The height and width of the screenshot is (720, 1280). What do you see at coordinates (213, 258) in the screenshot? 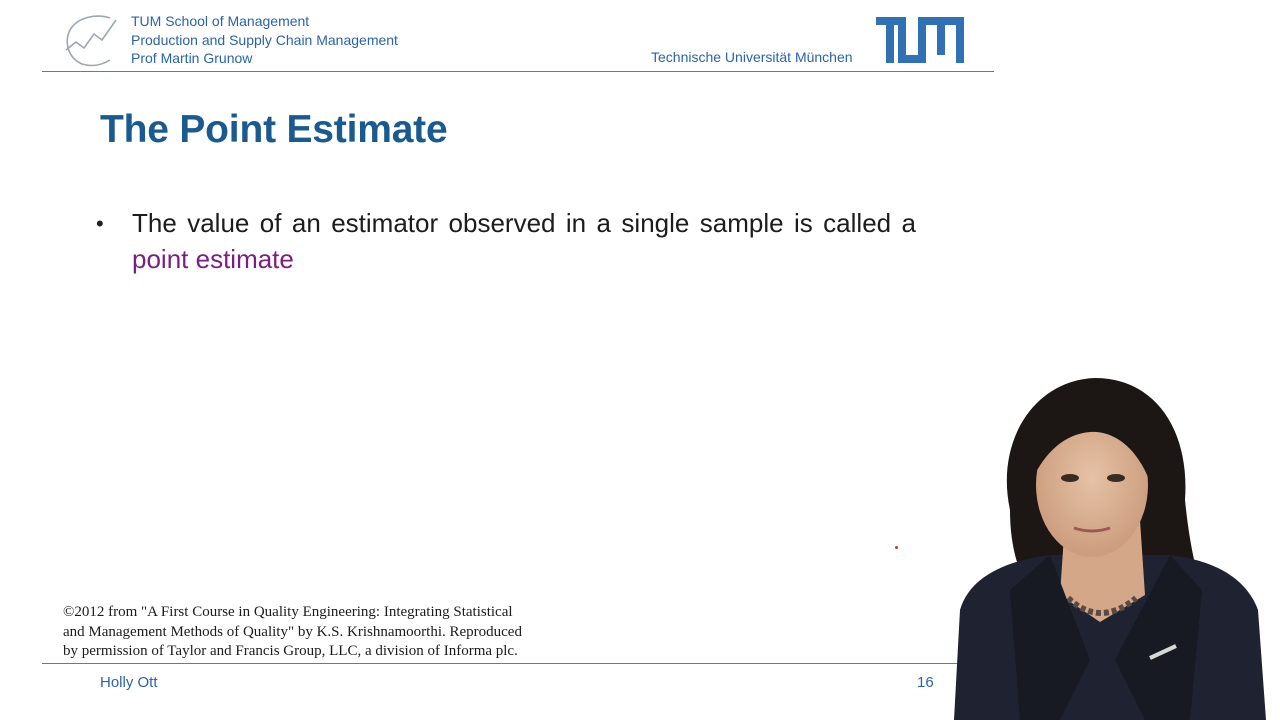
I see `highlighted-term: point estimate` at bounding box center [213, 258].